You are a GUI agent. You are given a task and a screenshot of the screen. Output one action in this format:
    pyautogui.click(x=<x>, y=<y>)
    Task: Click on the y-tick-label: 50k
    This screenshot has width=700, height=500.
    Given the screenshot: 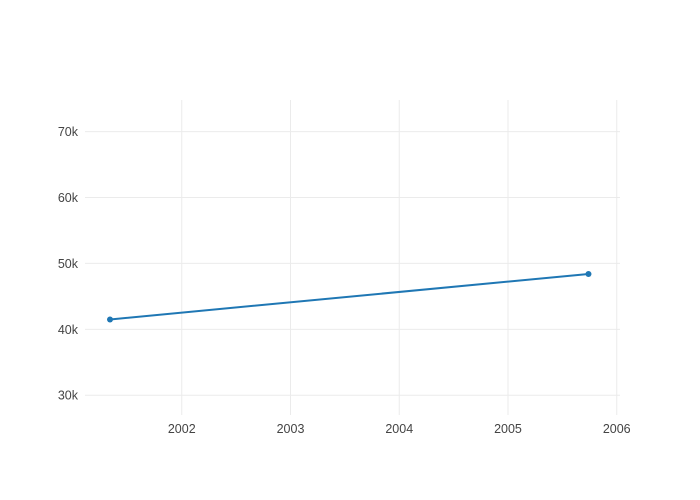 What is the action you would take?
    pyautogui.click(x=68, y=264)
    